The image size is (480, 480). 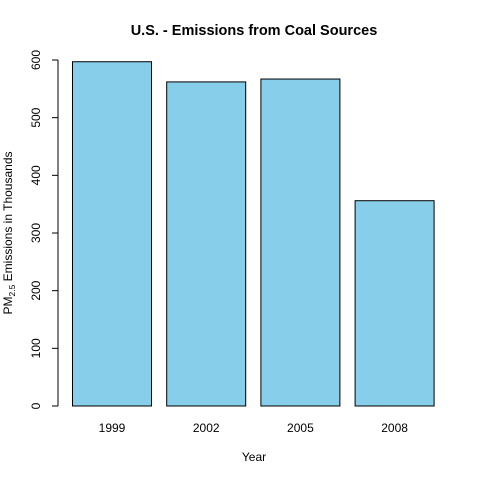 What do you see at coordinates (8, 217) in the screenshot?
I see `y-axis-title-suffix: Emissions in Thousands` at bounding box center [8, 217].